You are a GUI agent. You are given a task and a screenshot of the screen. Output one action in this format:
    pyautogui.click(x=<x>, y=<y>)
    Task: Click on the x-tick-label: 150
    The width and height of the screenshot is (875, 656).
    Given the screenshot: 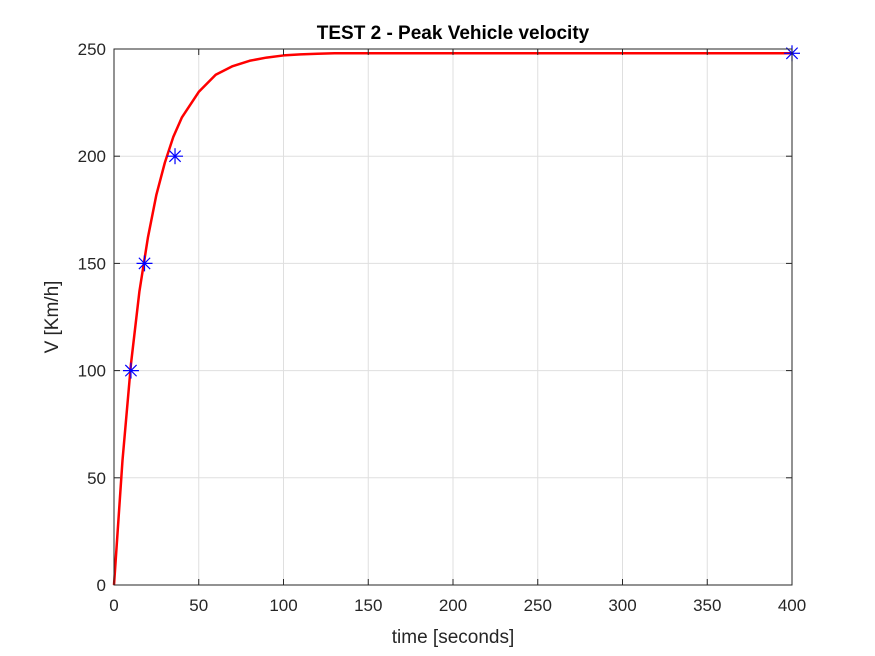 What is the action you would take?
    pyautogui.click(x=368, y=605)
    